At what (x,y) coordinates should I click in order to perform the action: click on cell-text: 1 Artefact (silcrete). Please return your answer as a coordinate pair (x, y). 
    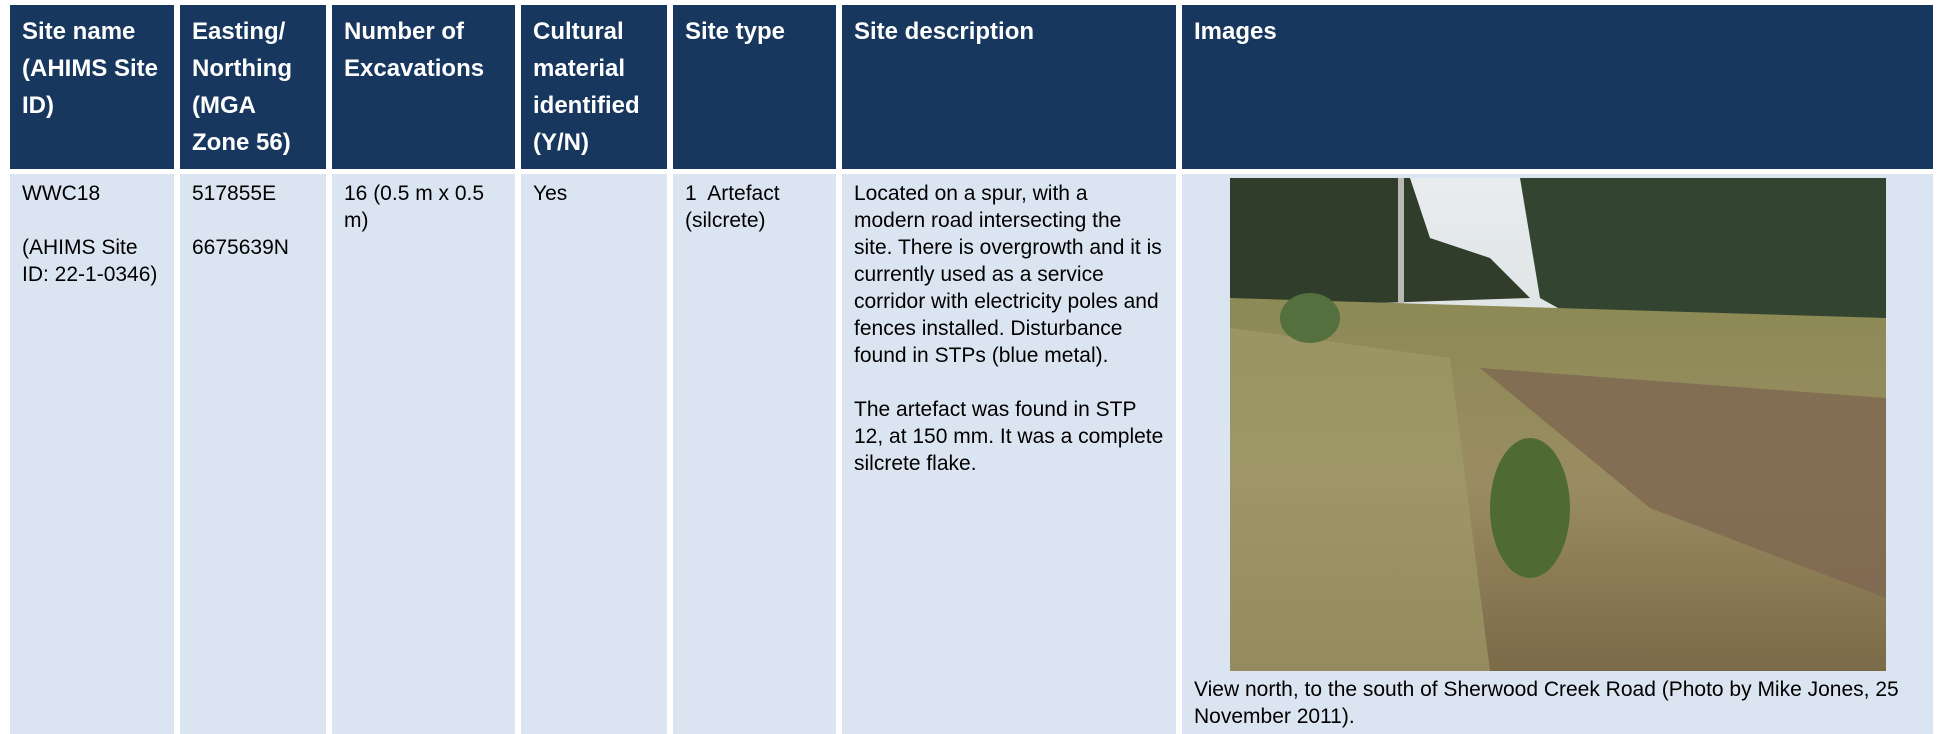
    Looking at the image, I should click on (735, 207).